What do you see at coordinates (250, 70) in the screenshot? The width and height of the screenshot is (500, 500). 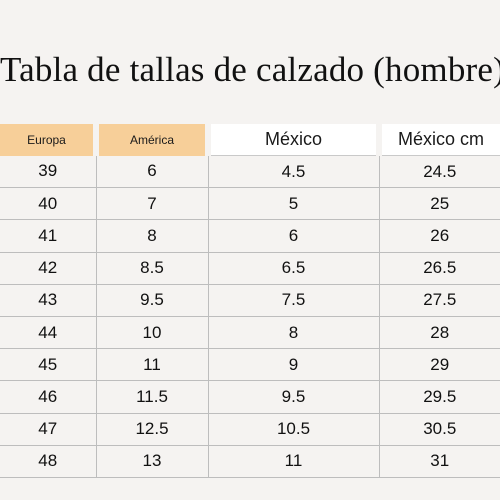 I see `page-title: Tabla de tallas de calzado (hombre)` at bounding box center [250, 70].